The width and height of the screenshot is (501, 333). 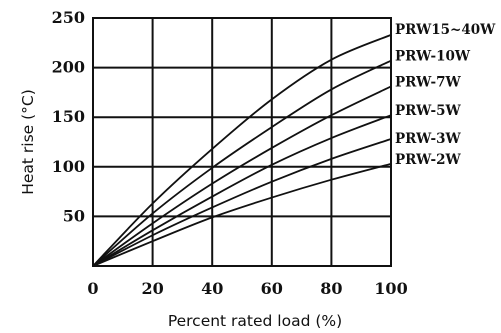 What do you see at coordinates (428, 82) in the screenshot?
I see `series-label: PRW-7W` at bounding box center [428, 82].